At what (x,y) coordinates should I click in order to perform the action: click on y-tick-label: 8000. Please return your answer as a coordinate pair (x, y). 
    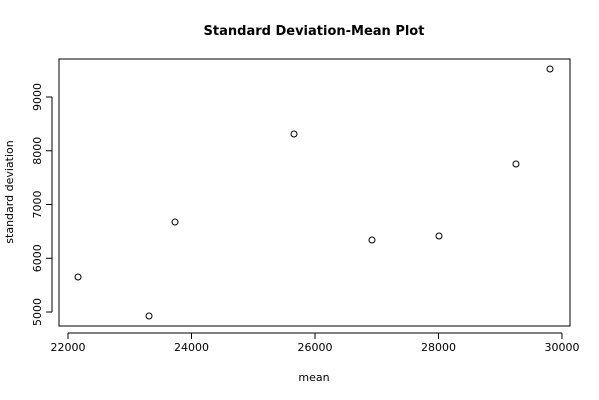
    Looking at the image, I should click on (37, 151).